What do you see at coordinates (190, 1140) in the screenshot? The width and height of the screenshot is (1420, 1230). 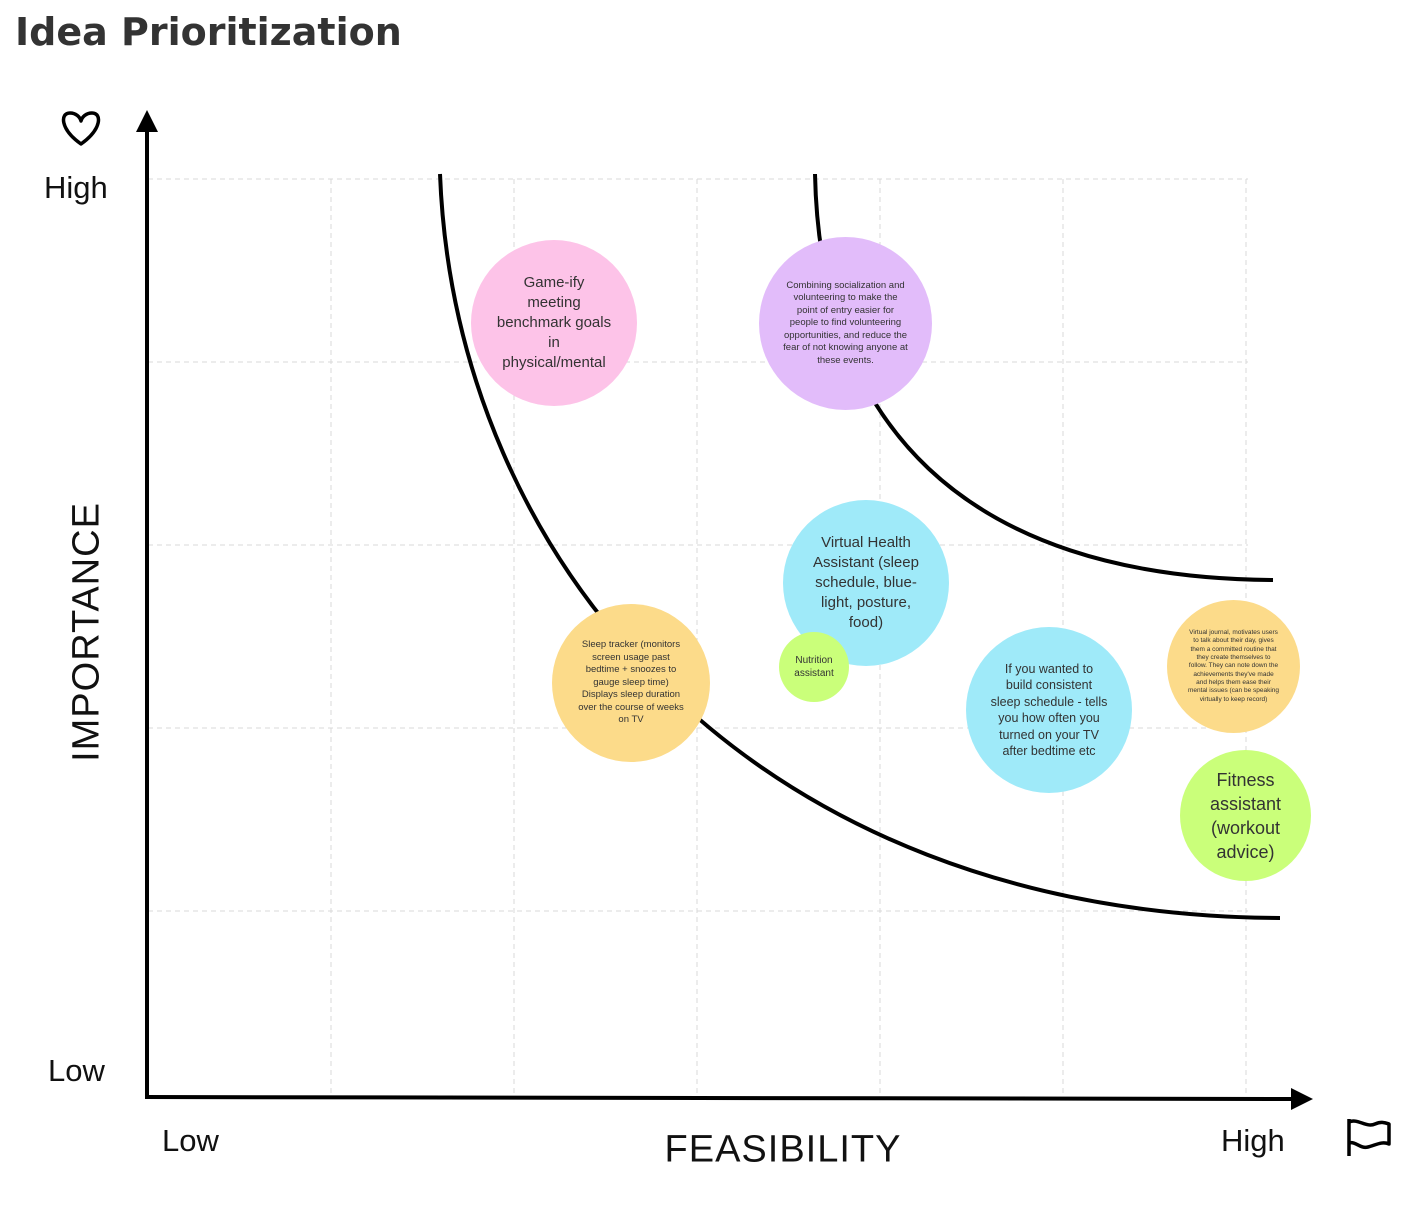 I see `x-axis-low-label: Low` at bounding box center [190, 1140].